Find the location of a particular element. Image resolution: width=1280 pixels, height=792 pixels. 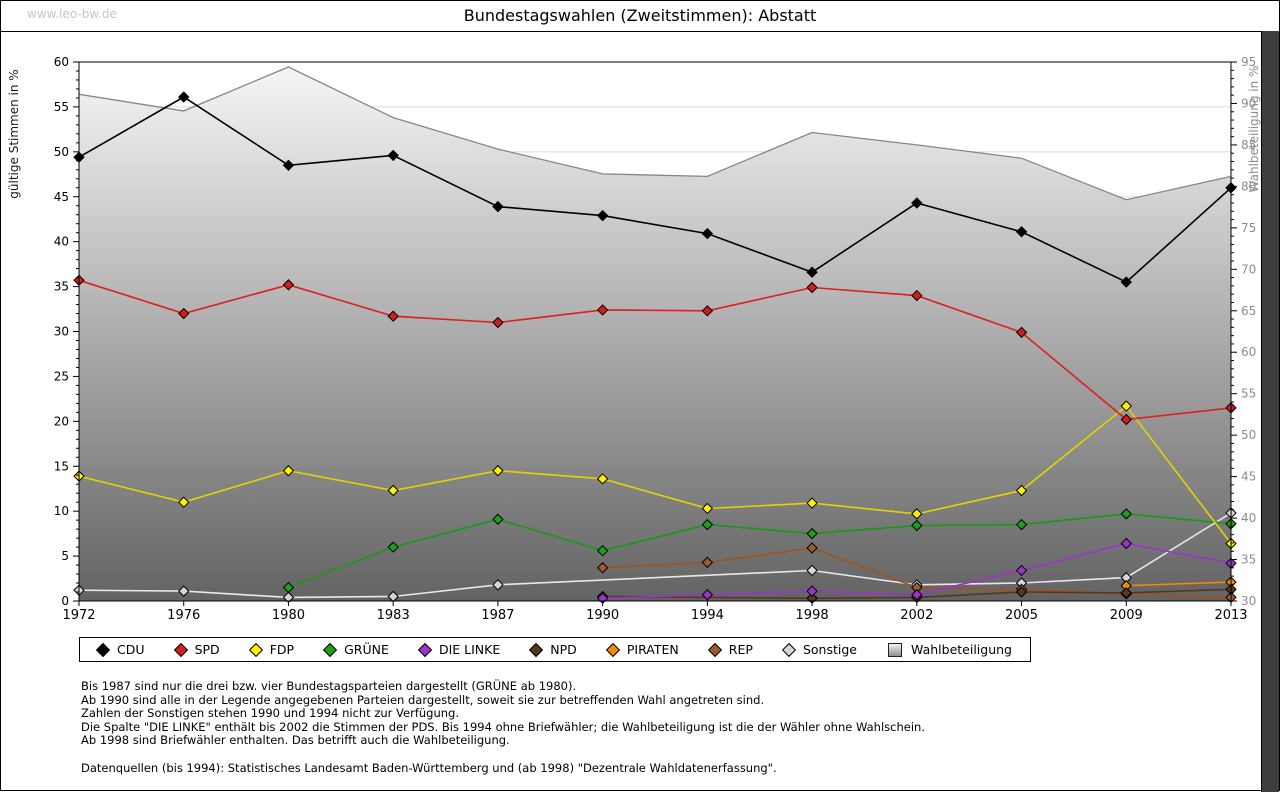

legend-item-grüne: GRÜNE is located at coordinates (356, 649).